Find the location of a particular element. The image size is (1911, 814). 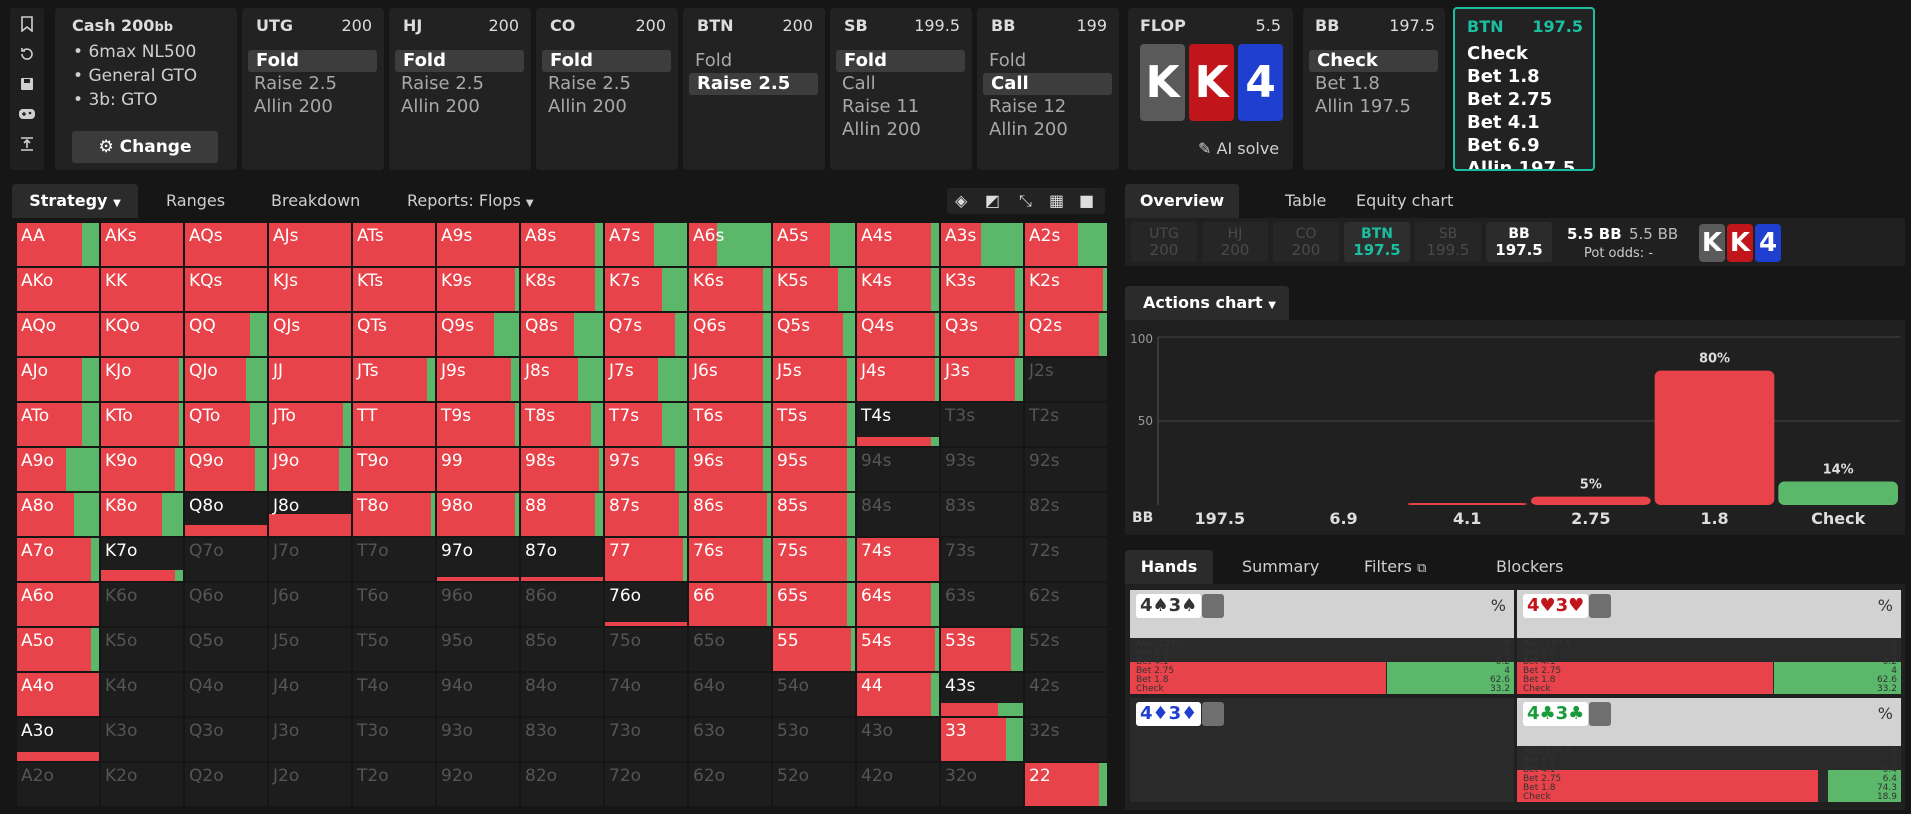

hand-cell: K6o is located at coordinates (142, 605).